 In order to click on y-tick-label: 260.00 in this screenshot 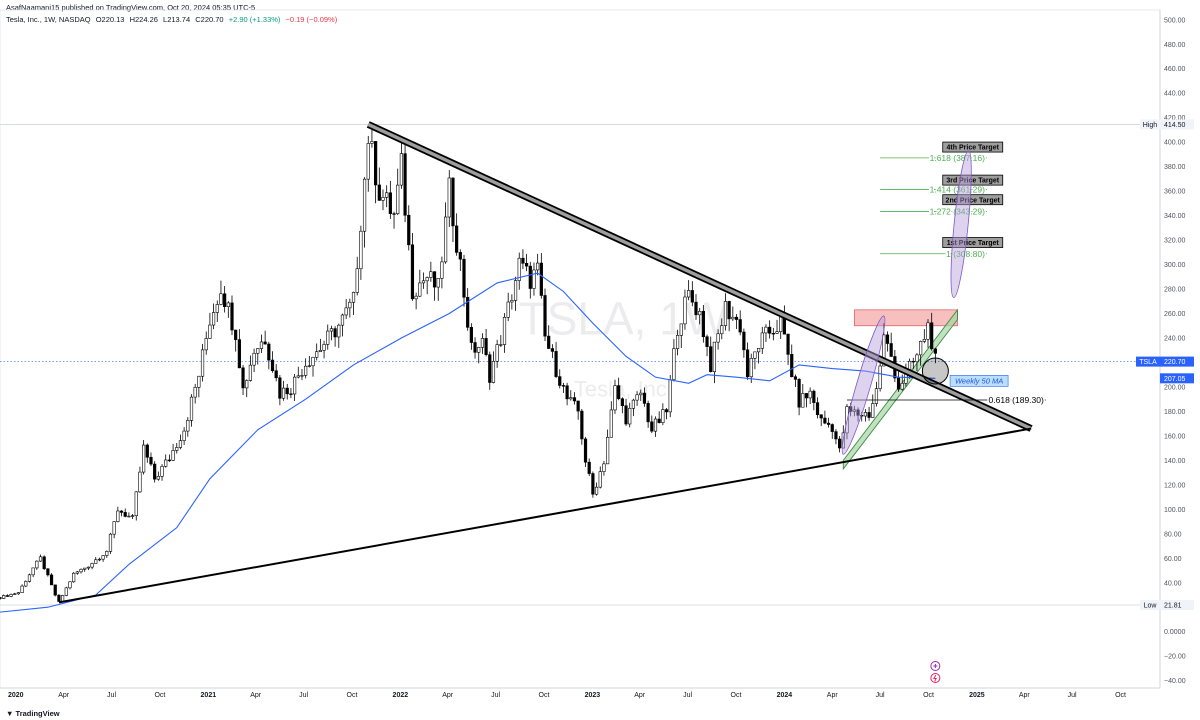, I will do `click(1175, 314)`.